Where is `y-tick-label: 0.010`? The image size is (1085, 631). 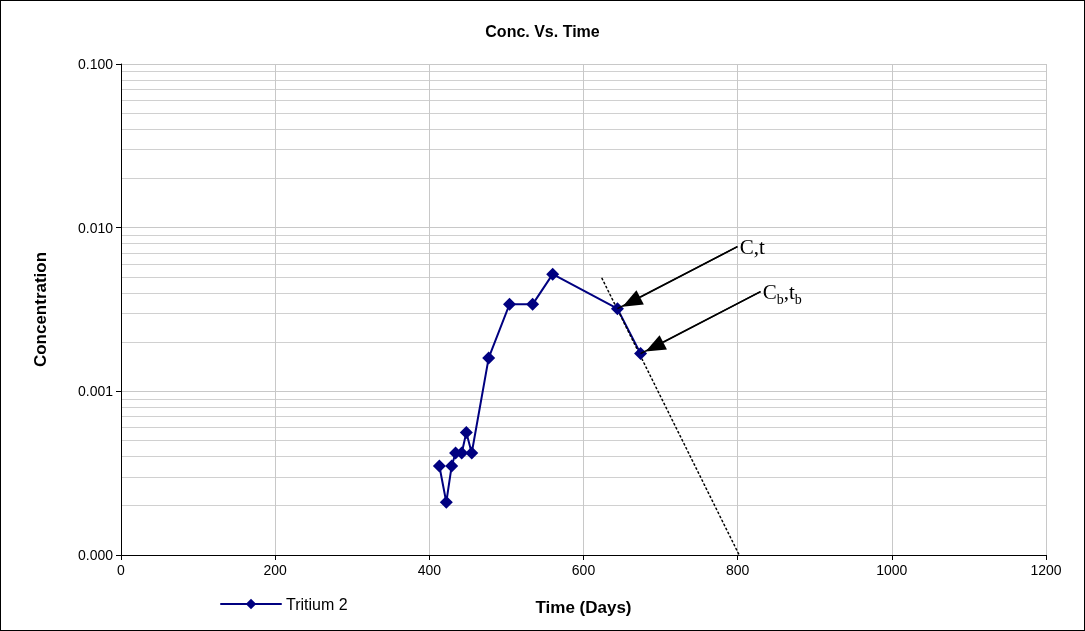
y-tick-label: 0.010 is located at coordinates (95, 227).